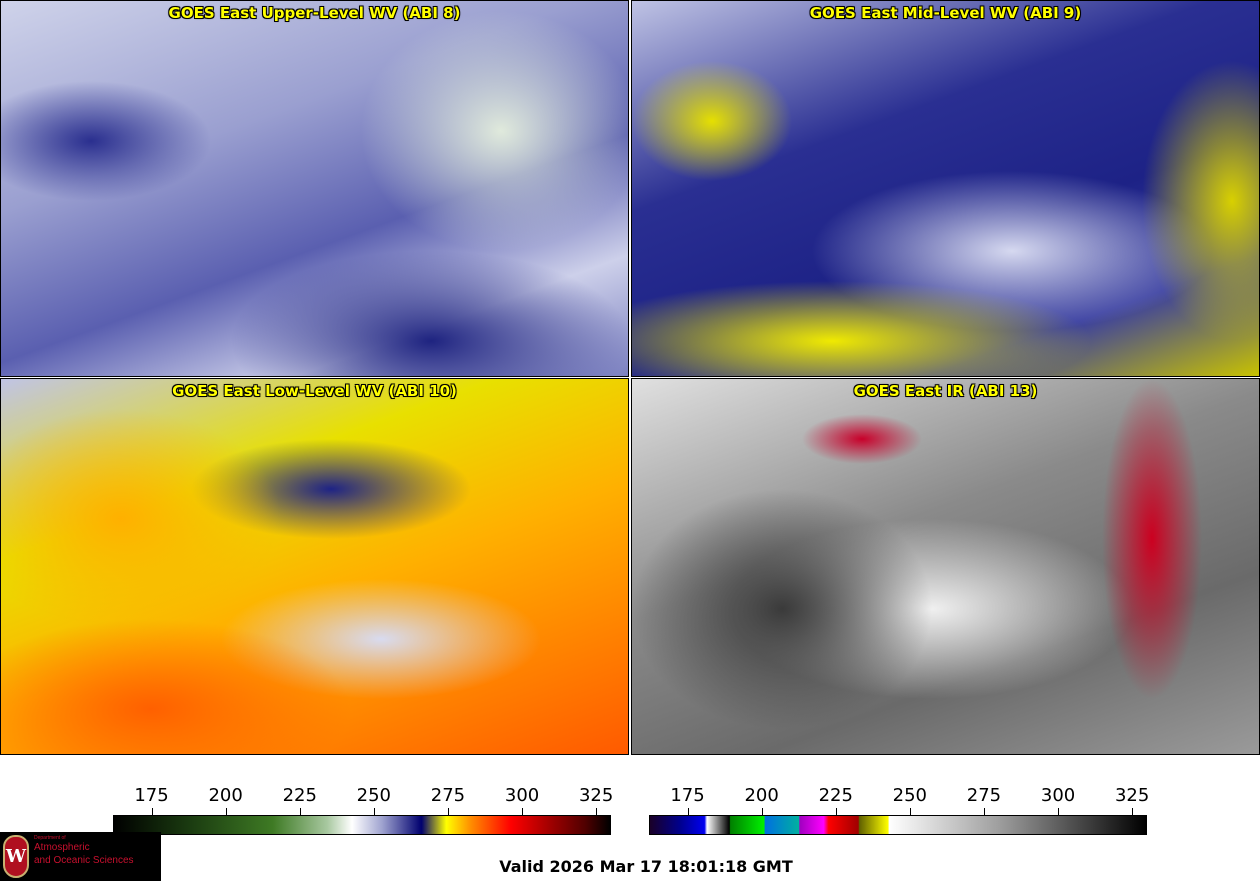 This screenshot has height=881, width=1260. I want to click on logo-line3: and Oceanic Sciences, so click(84, 860).